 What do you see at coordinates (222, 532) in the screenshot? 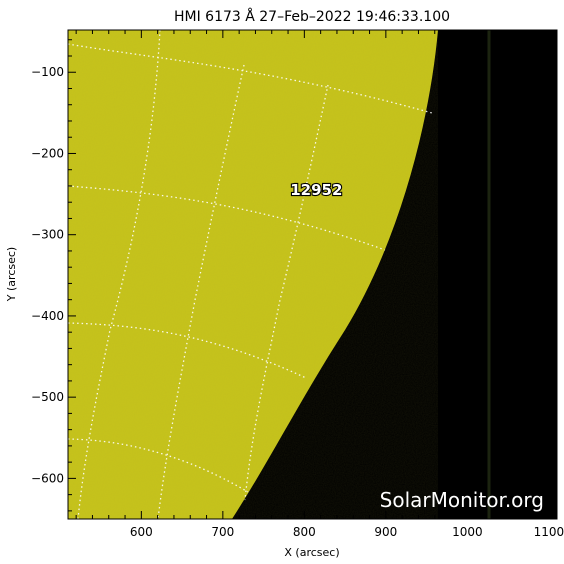
I see `x-tick-label: 700` at bounding box center [222, 532].